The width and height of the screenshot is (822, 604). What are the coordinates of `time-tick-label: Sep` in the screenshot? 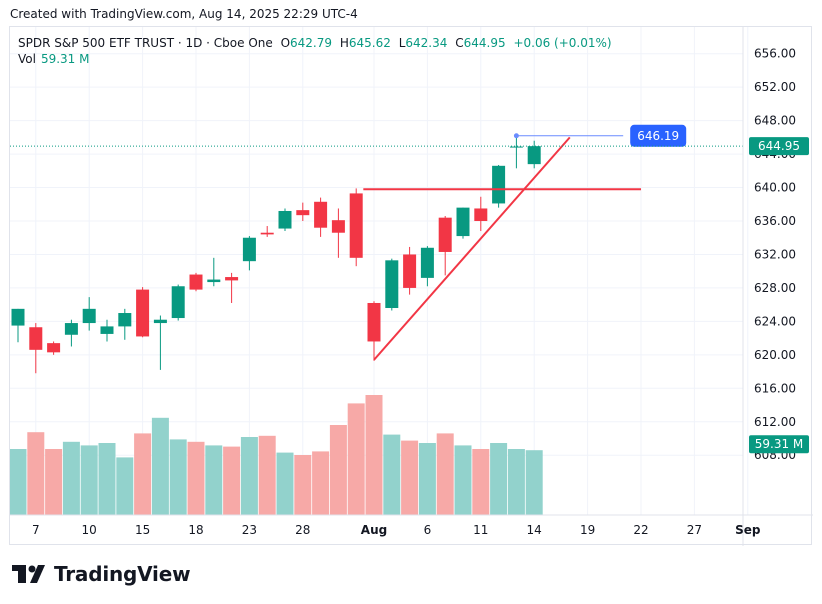 It's located at (748, 530).